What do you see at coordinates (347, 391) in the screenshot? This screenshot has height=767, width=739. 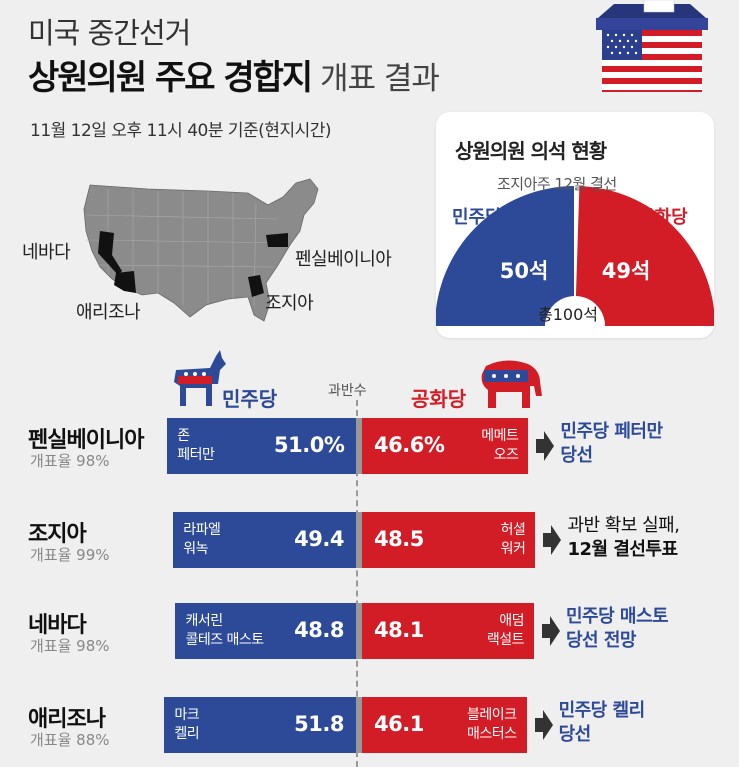 I see `legend-majority: 과반수` at bounding box center [347, 391].